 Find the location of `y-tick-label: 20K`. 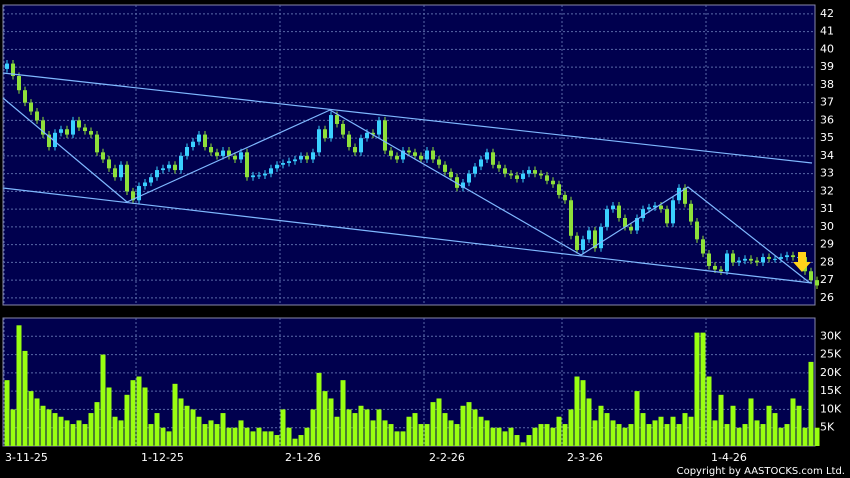

y-tick-label: 20K is located at coordinates (831, 372).